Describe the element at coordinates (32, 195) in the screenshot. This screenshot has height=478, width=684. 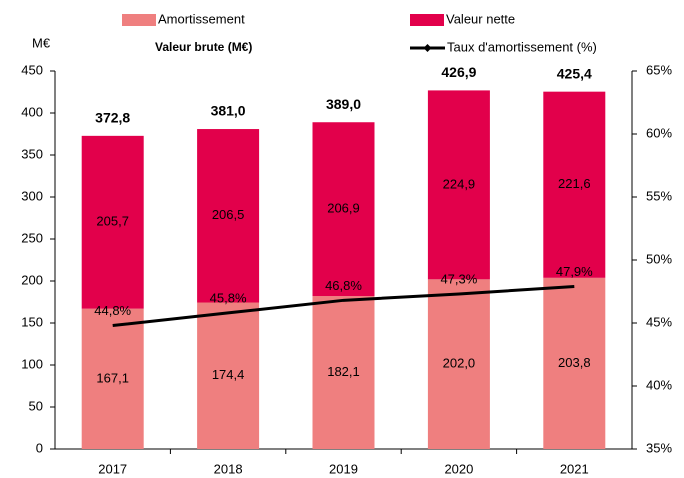
I see `y-tick-label: 300` at that location.